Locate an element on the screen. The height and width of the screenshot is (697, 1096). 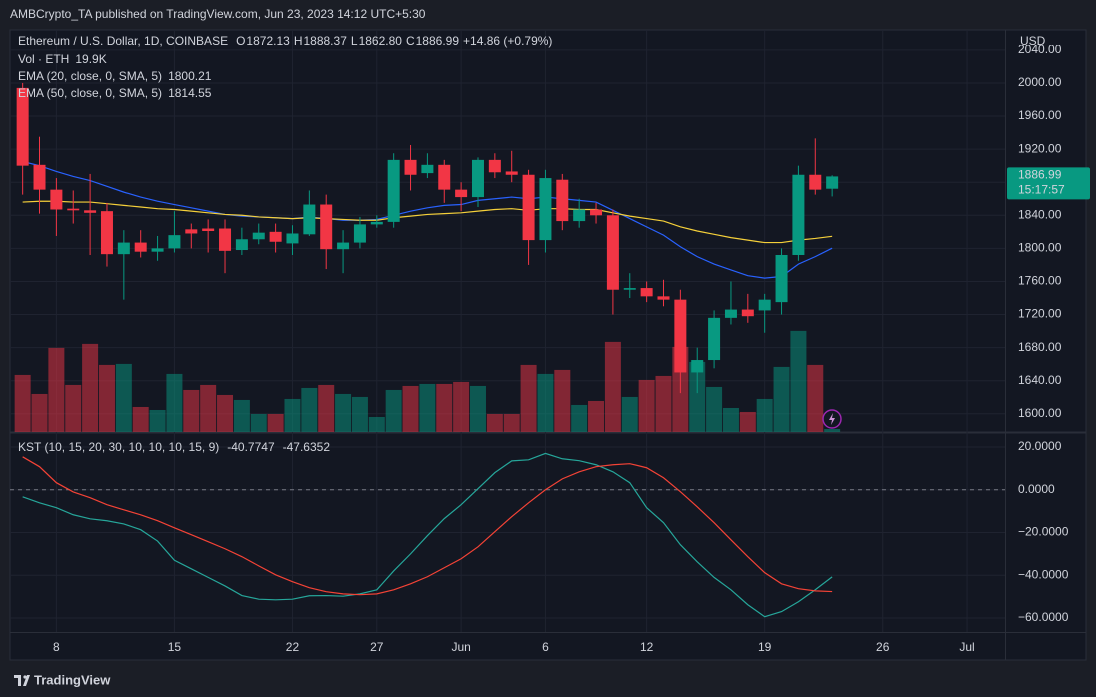
x-tick-label: 15 is located at coordinates (175, 647).